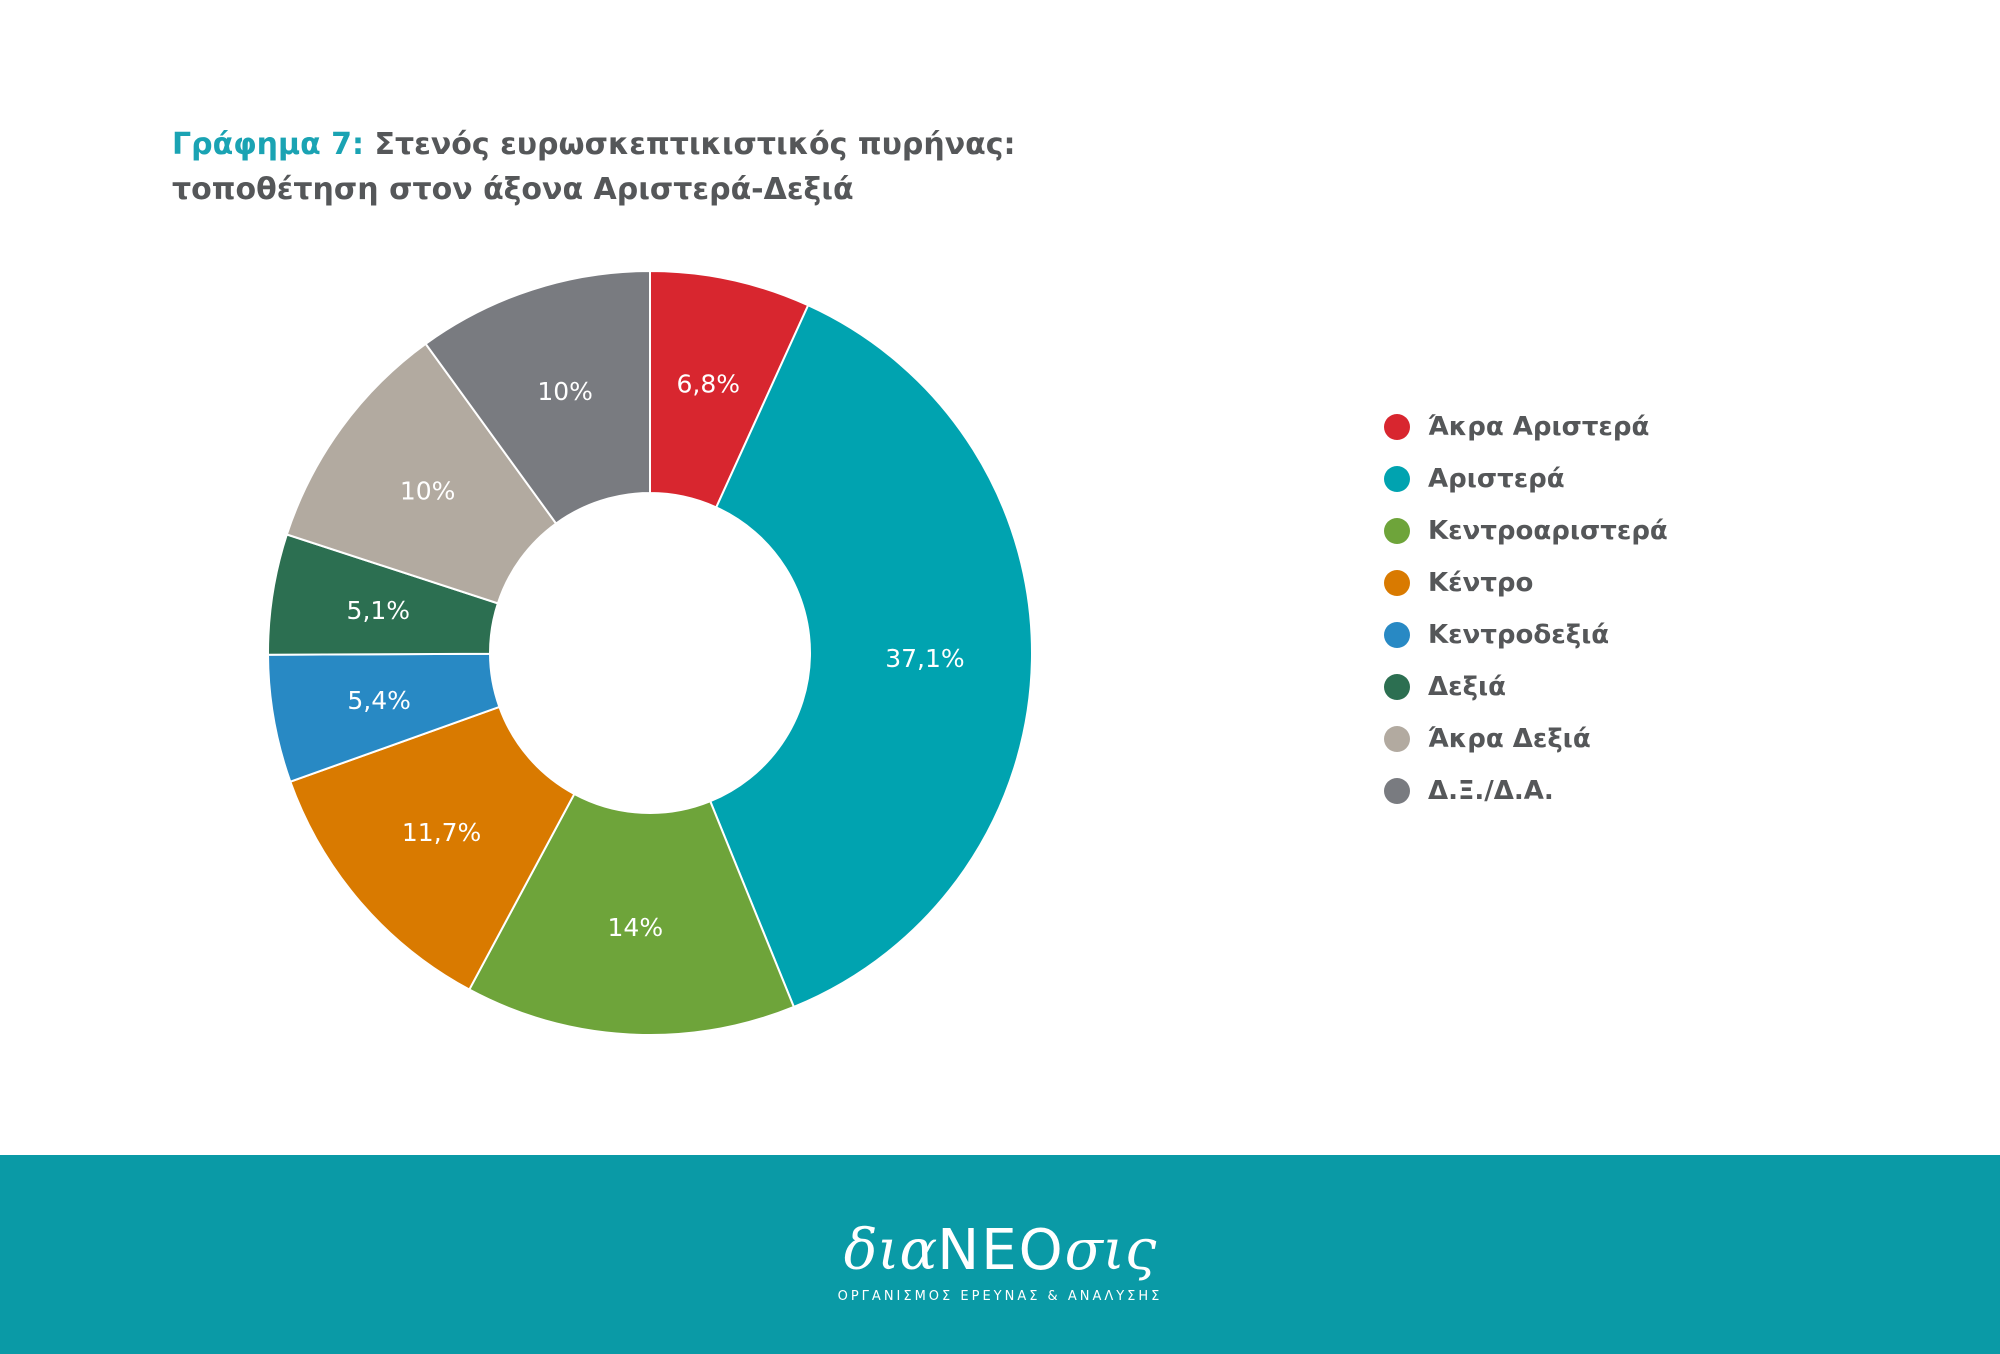 This screenshot has width=2000, height=1354. Describe the element at coordinates (924, 658) in the screenshot. I see `slice-value-label-2: 37,1%` at that location.